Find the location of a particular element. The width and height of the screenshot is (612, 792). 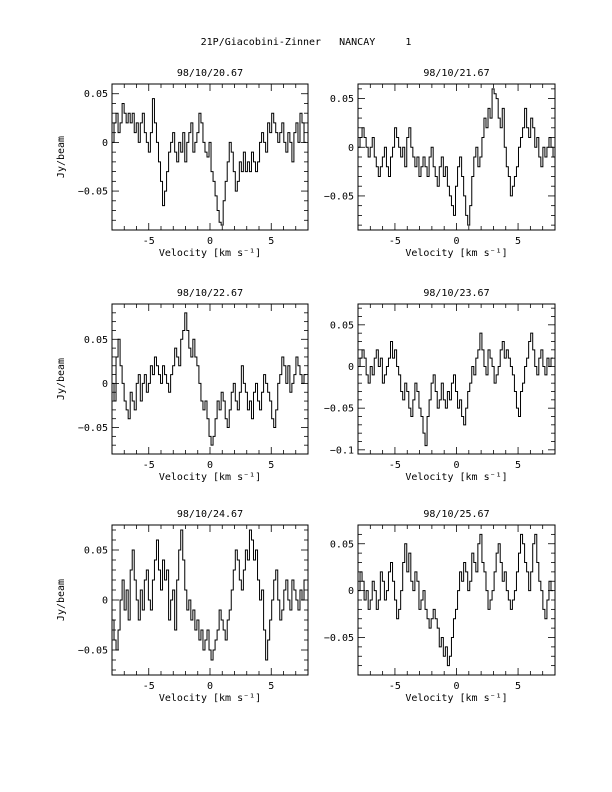

panel-title: 98/10/21.67 is located at coordinates (456, 73).